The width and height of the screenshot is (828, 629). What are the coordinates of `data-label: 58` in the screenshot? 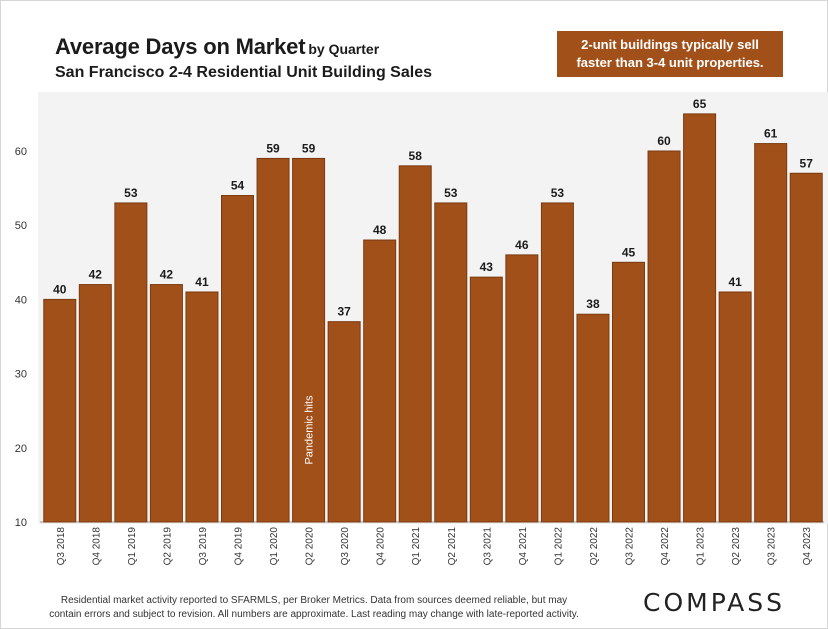 It's located at (416, 156).